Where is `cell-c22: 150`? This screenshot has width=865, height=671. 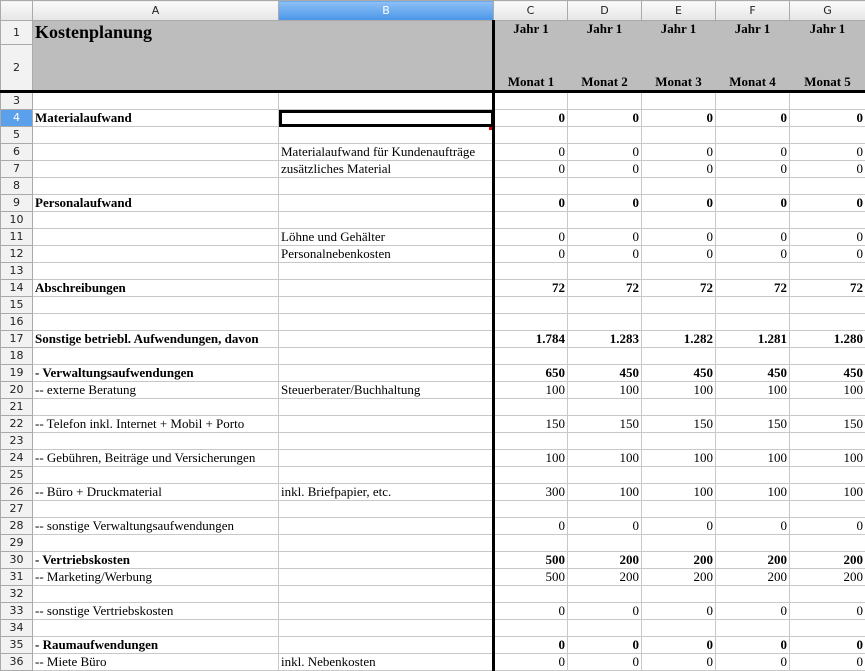 cell-c22: 150 is located at coordinates (531, 424).